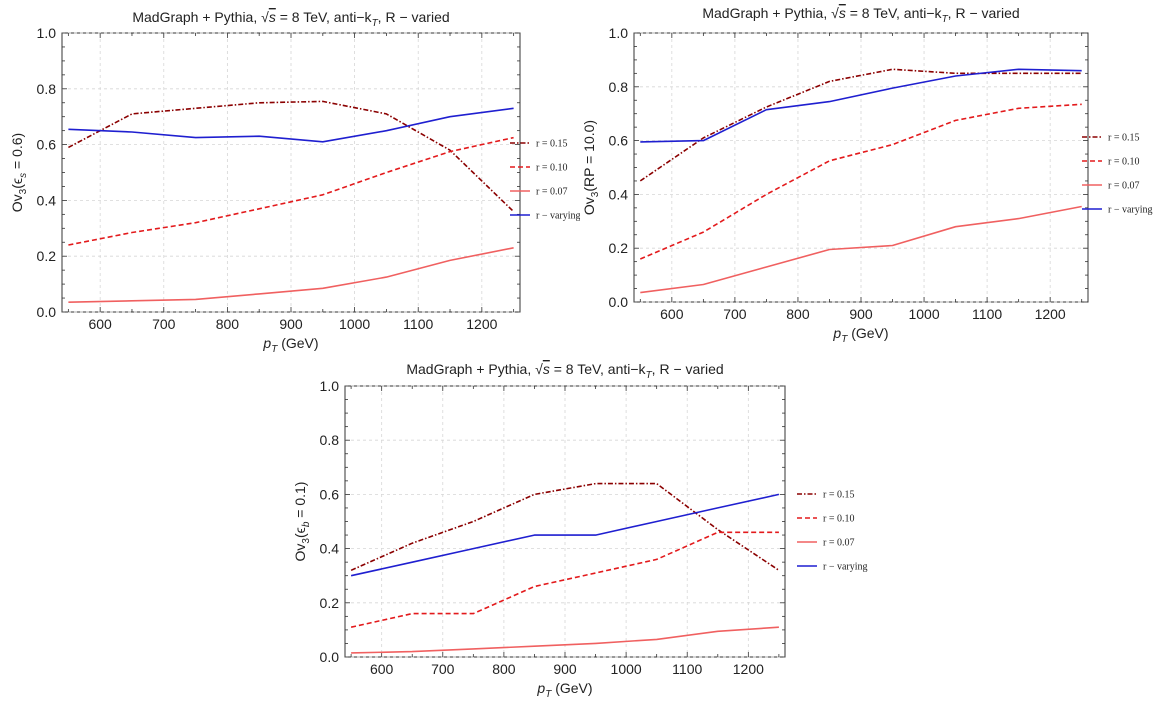 The image size is (1167, 716). Describe the element at coordinates (591, 167) in the screenshot. I see `y-axis-label: Ov3(RP = 10.0)` at that location.